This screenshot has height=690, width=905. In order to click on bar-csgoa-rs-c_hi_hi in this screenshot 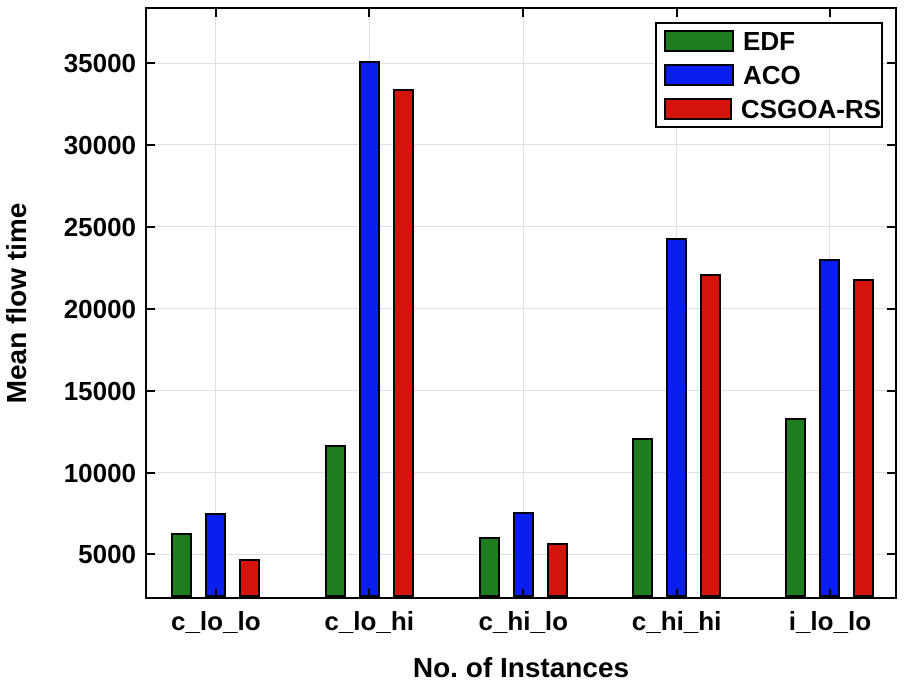, I will do `click(711, 435)`.